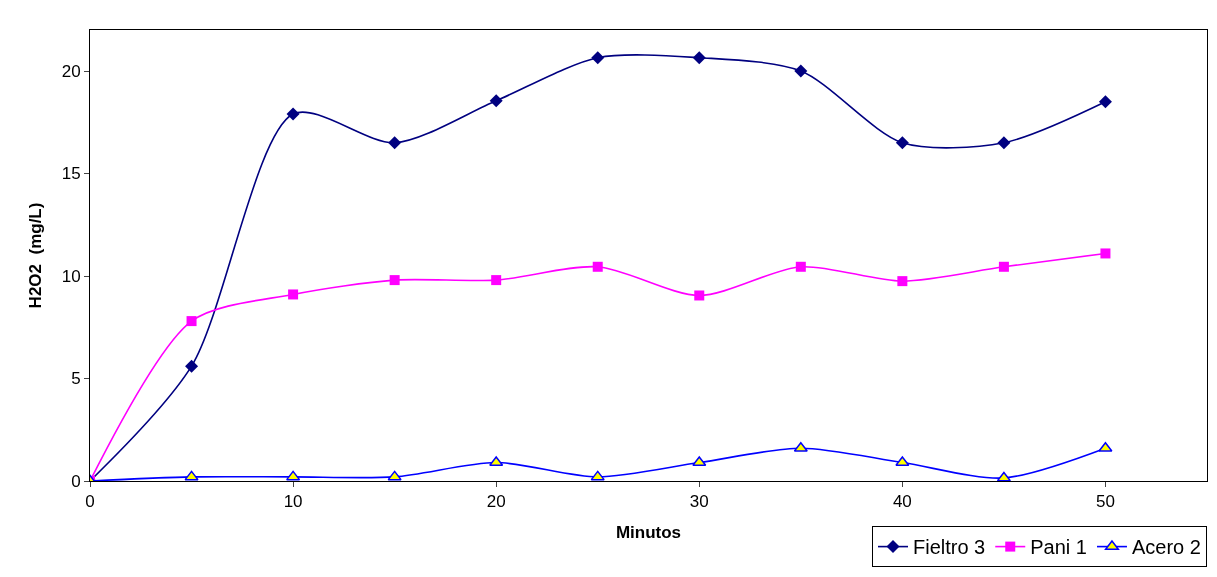 The height and width of the screenshot is (577, 1217). What do you see at coordinates (699, 502) in the screenshot?
I see `x-tick-label: 30` at bounding box center [699, 502].